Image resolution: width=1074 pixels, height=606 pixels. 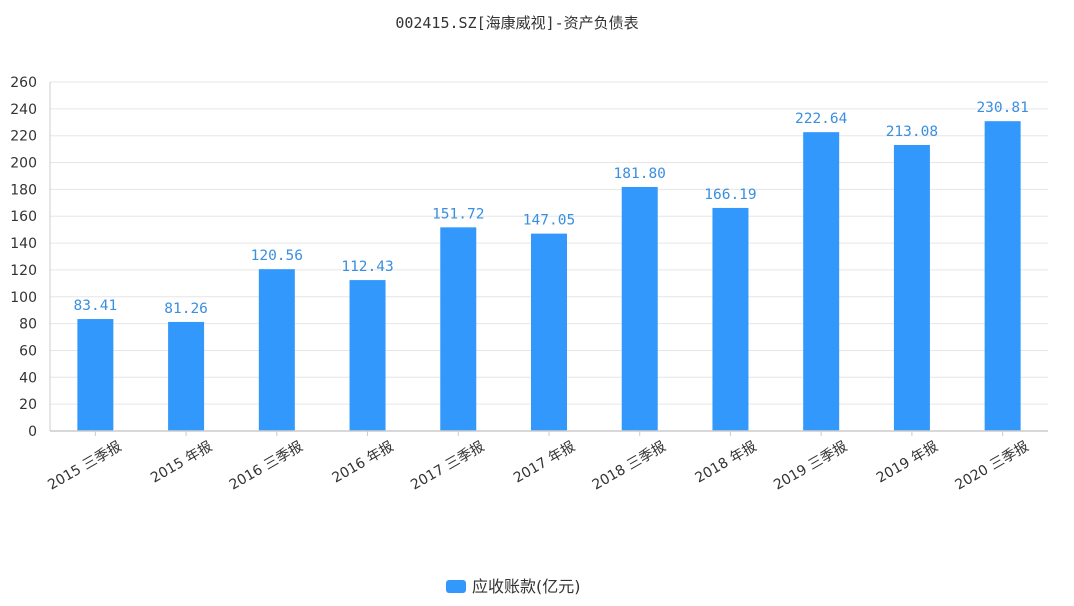 What do you see at coordinates (516, 23) in the screenshot?
I see `chart-title: 002415.SZ[海康威视]-资产负债表` at bounding box center [516, 23].